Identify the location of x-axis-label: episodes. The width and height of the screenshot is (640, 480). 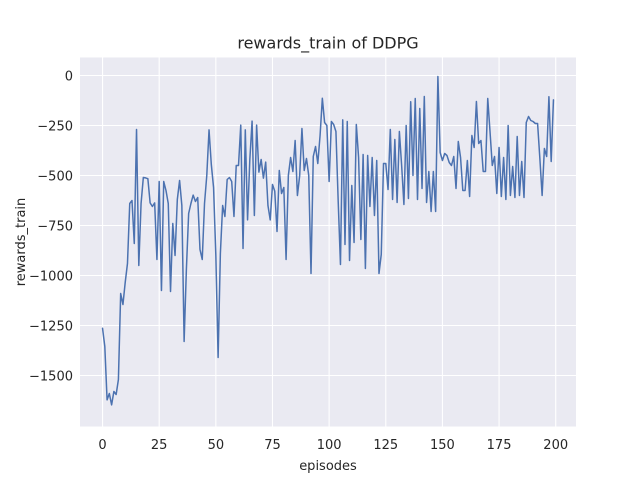
(328, 466).